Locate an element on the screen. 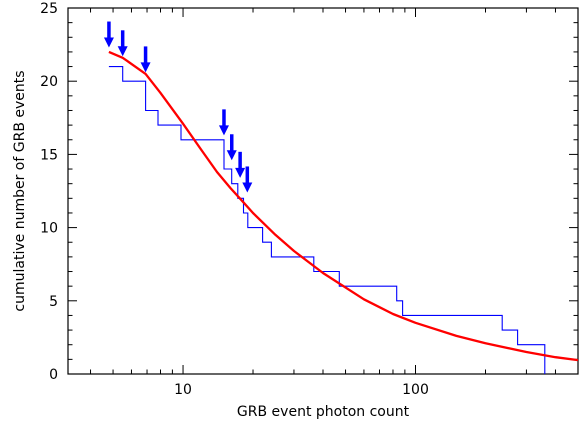  y-tick-label: 25 is located at coordinates (49, 9).